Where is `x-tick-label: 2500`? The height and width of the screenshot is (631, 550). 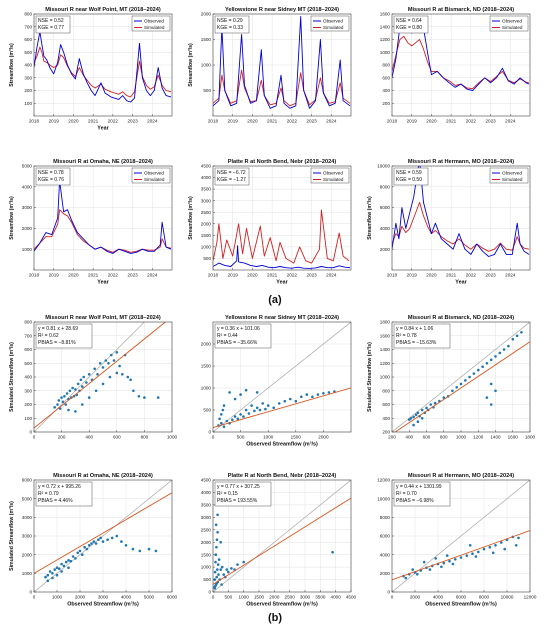
x-tick-label: 2500 is located at coordinates (290, 597).